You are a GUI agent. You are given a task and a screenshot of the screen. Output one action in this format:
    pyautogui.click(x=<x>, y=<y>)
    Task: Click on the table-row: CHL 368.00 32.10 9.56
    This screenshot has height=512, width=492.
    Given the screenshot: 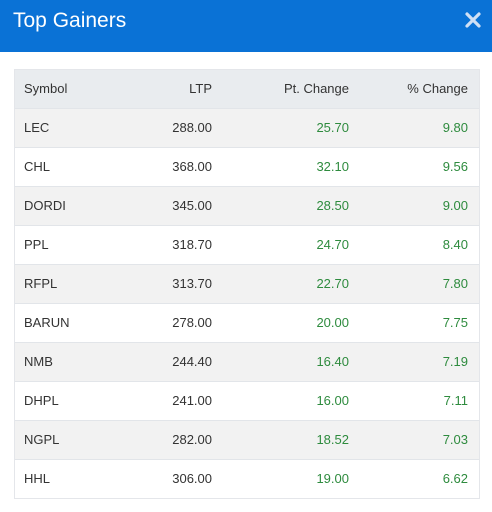 What is the action you would take?
    pyautogui.click(x=247, y=166)
    